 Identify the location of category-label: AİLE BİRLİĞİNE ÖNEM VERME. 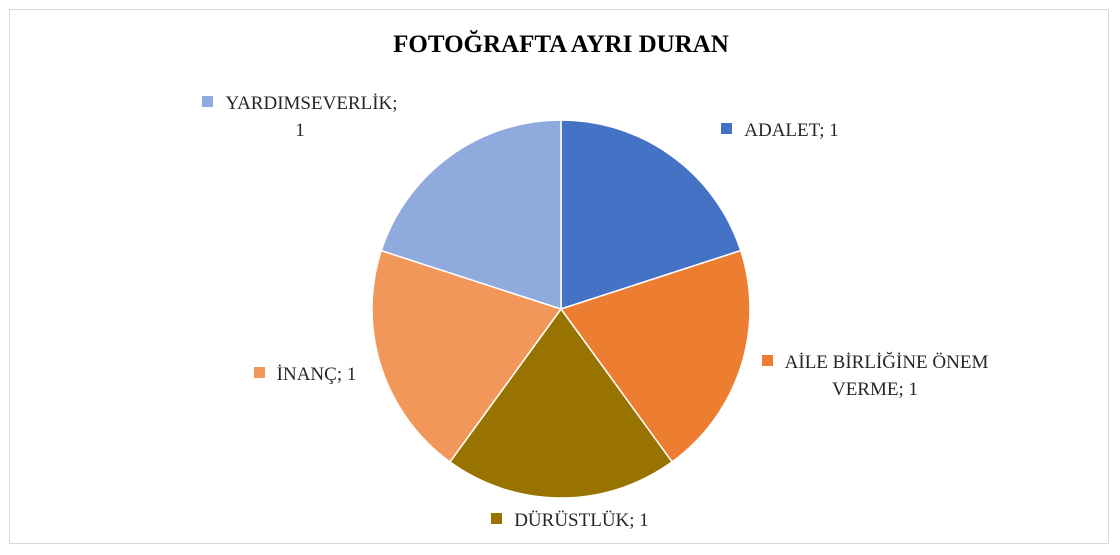
(886, 376).